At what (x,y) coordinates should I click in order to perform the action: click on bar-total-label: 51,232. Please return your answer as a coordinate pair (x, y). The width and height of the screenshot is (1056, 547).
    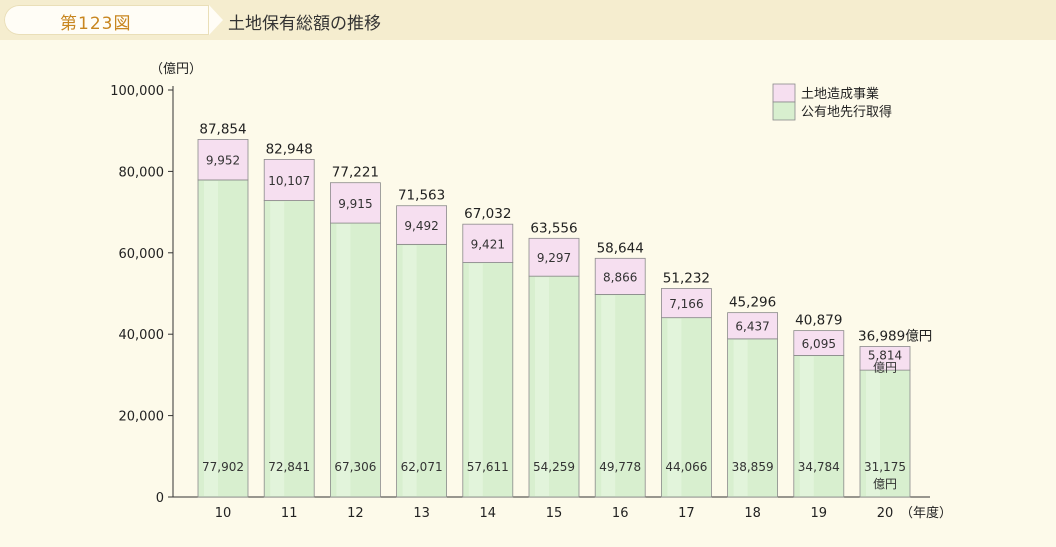
    Looking at the image, I should click on (686, 278).